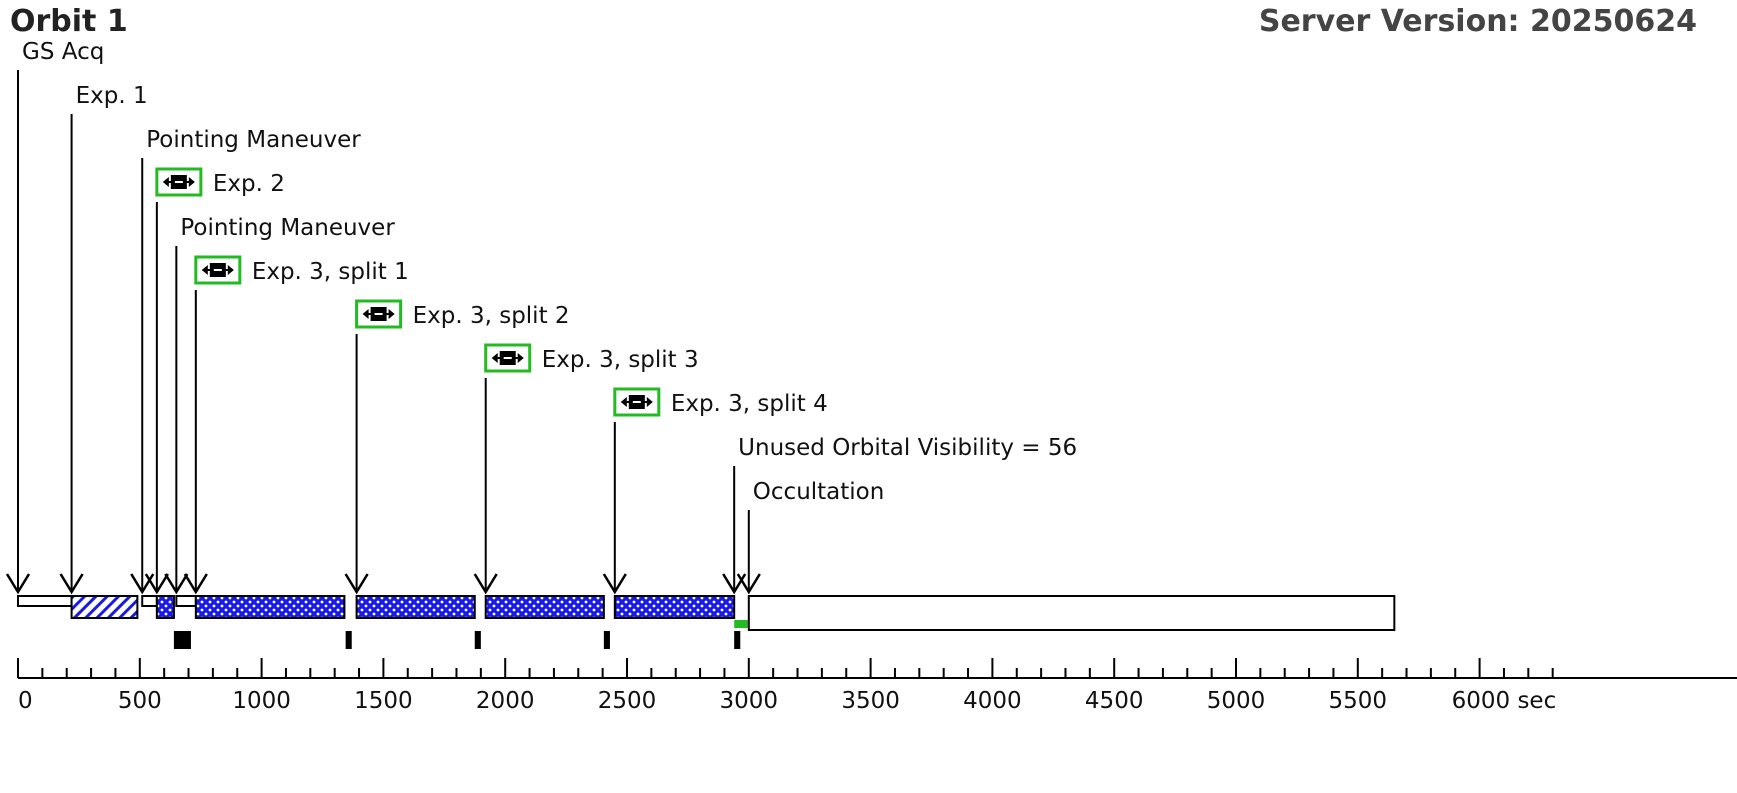  I want to click on segment-occultation, so click(1071, 613).